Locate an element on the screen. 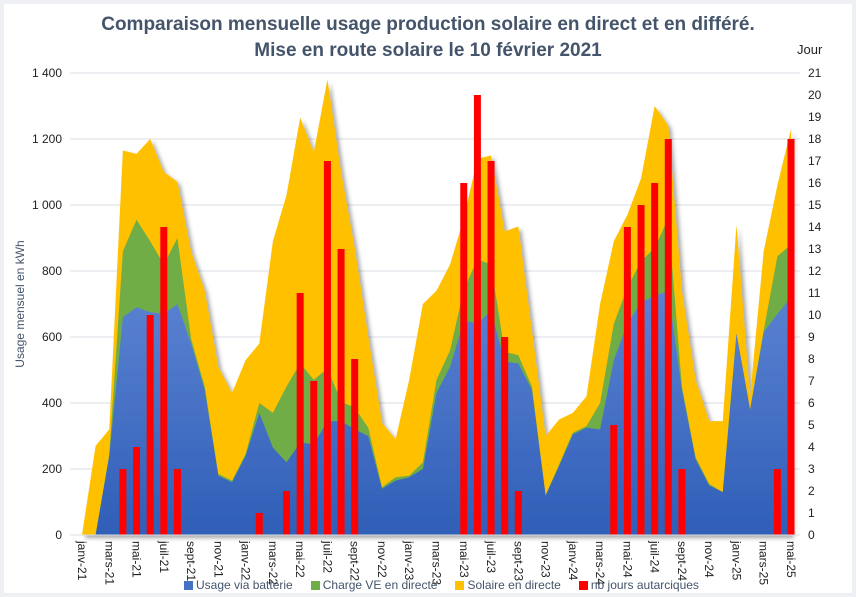  y2-tick-label: 15 is located at coordinates (815, 205).